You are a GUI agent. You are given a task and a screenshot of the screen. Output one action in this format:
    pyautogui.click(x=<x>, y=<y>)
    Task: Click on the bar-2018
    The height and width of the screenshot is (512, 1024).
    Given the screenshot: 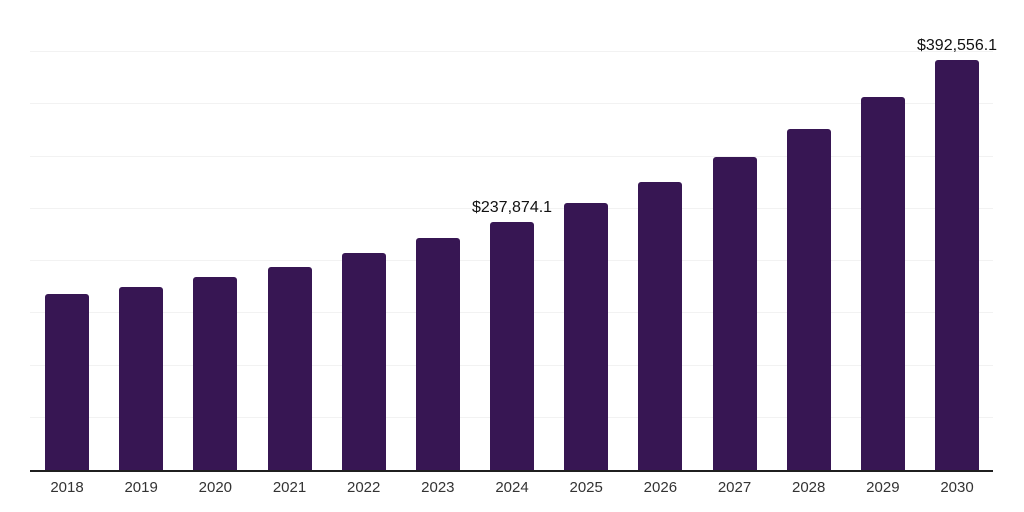 What is the action you would take?
    pyautogui.click(x=67, y=382)
    